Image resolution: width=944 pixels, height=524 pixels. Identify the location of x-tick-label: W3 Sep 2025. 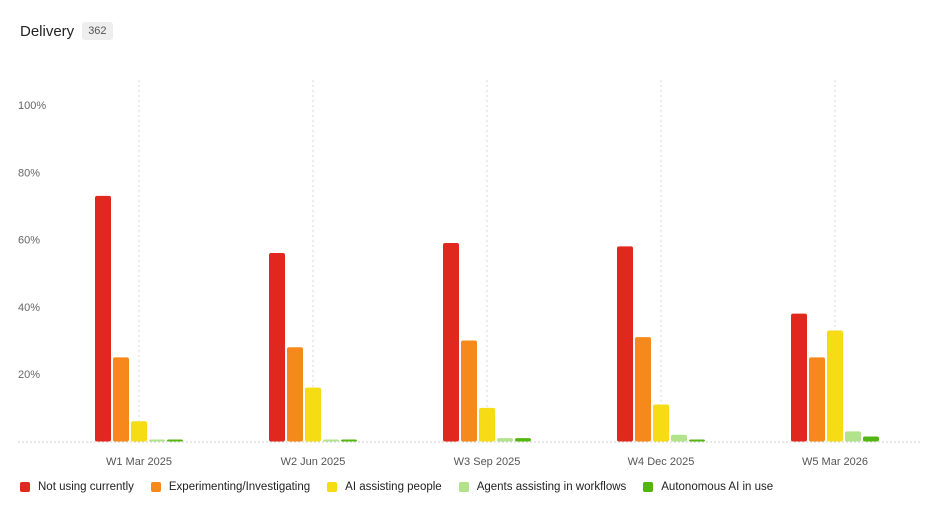
(487, 462).